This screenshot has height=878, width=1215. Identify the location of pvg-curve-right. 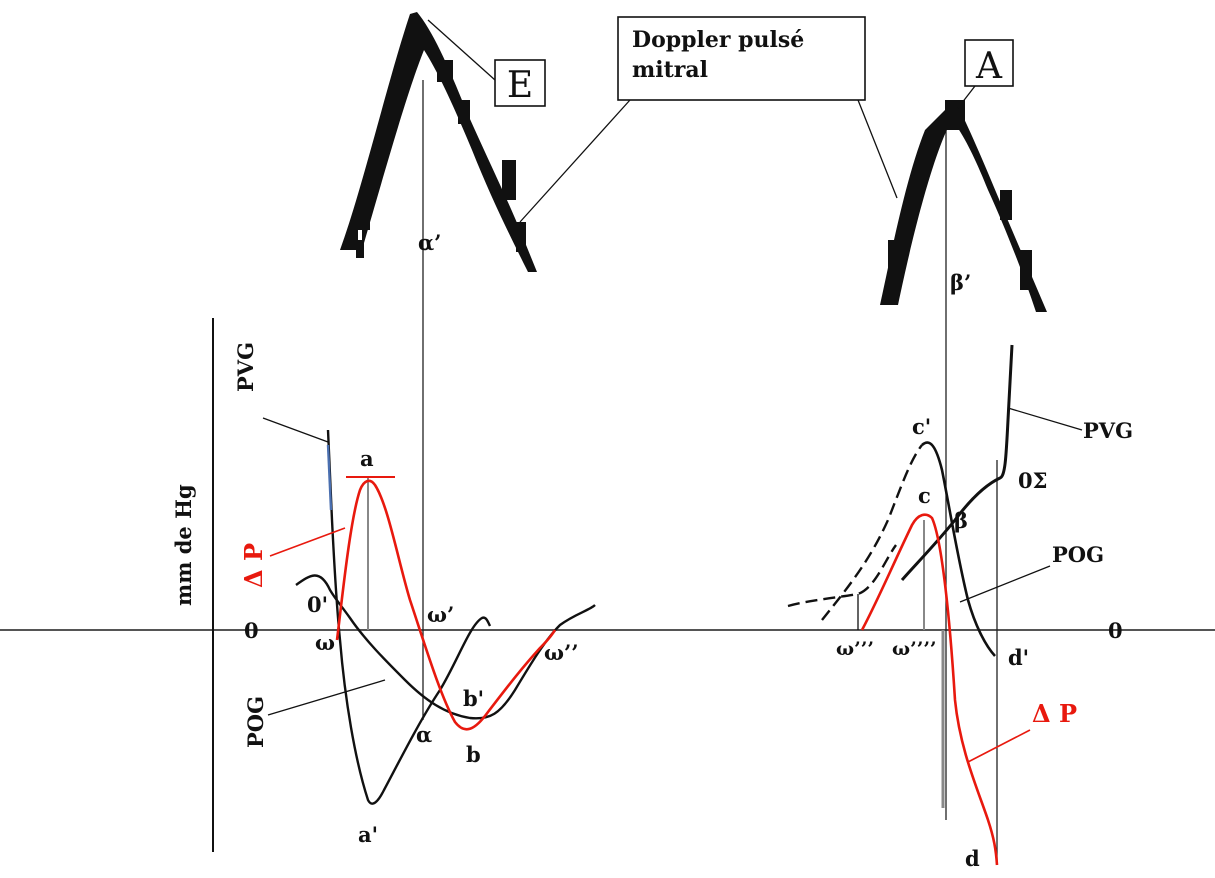
(958, 549).